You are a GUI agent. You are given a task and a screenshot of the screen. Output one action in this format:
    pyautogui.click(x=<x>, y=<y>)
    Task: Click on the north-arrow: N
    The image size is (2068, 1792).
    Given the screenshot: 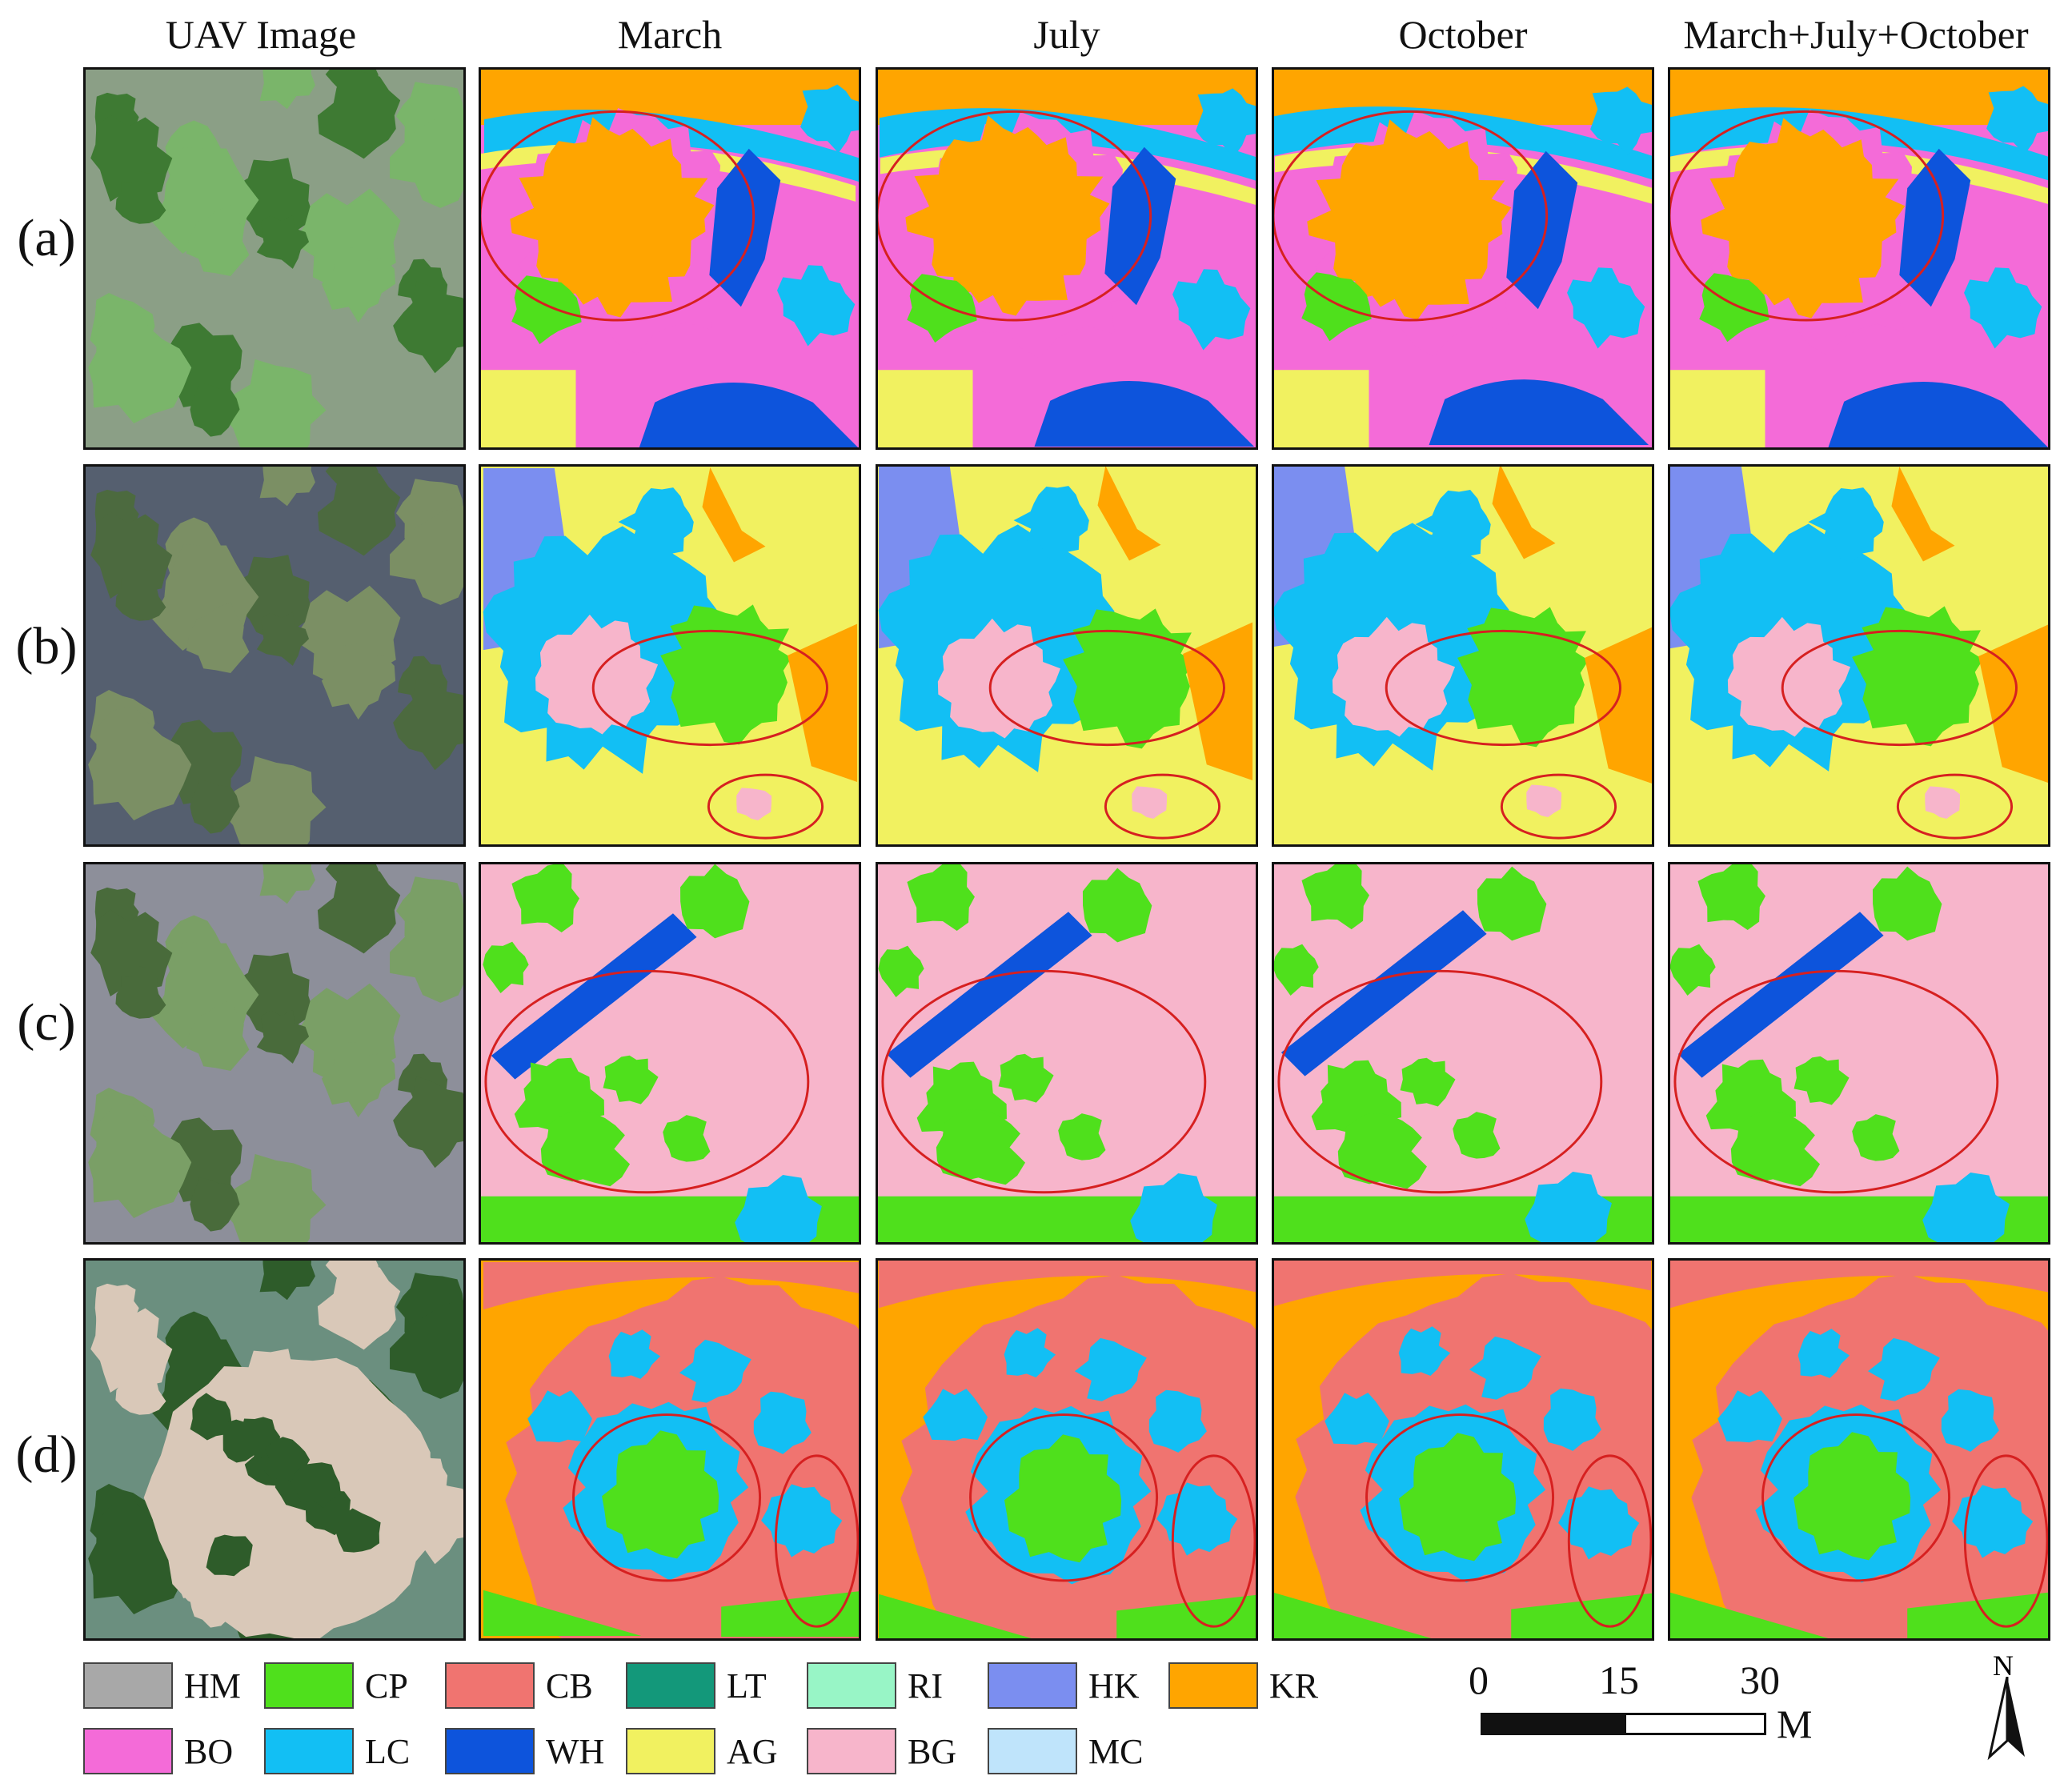 What is the action you would take?
    pyautogui.click(x=2007, y=1705)
    